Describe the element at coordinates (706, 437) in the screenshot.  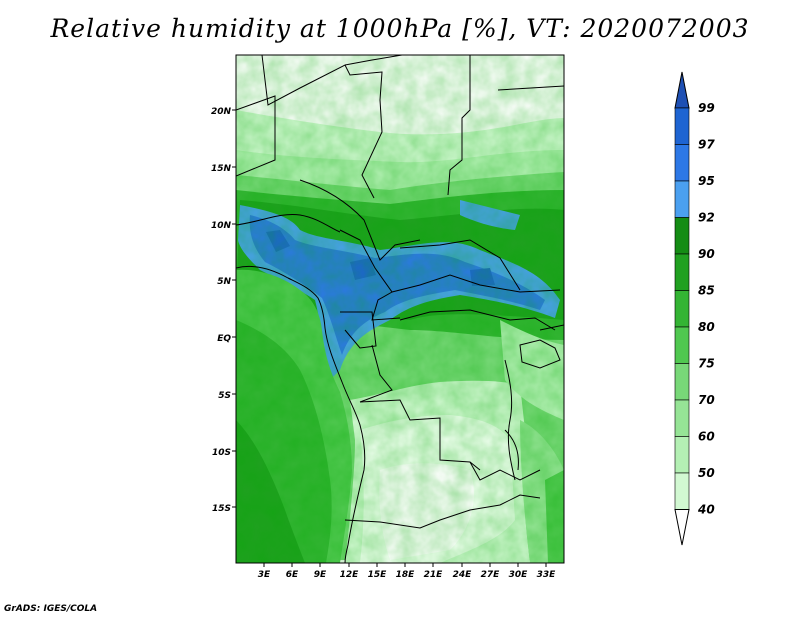
I see `colorbar-level-label: 60` at that location.